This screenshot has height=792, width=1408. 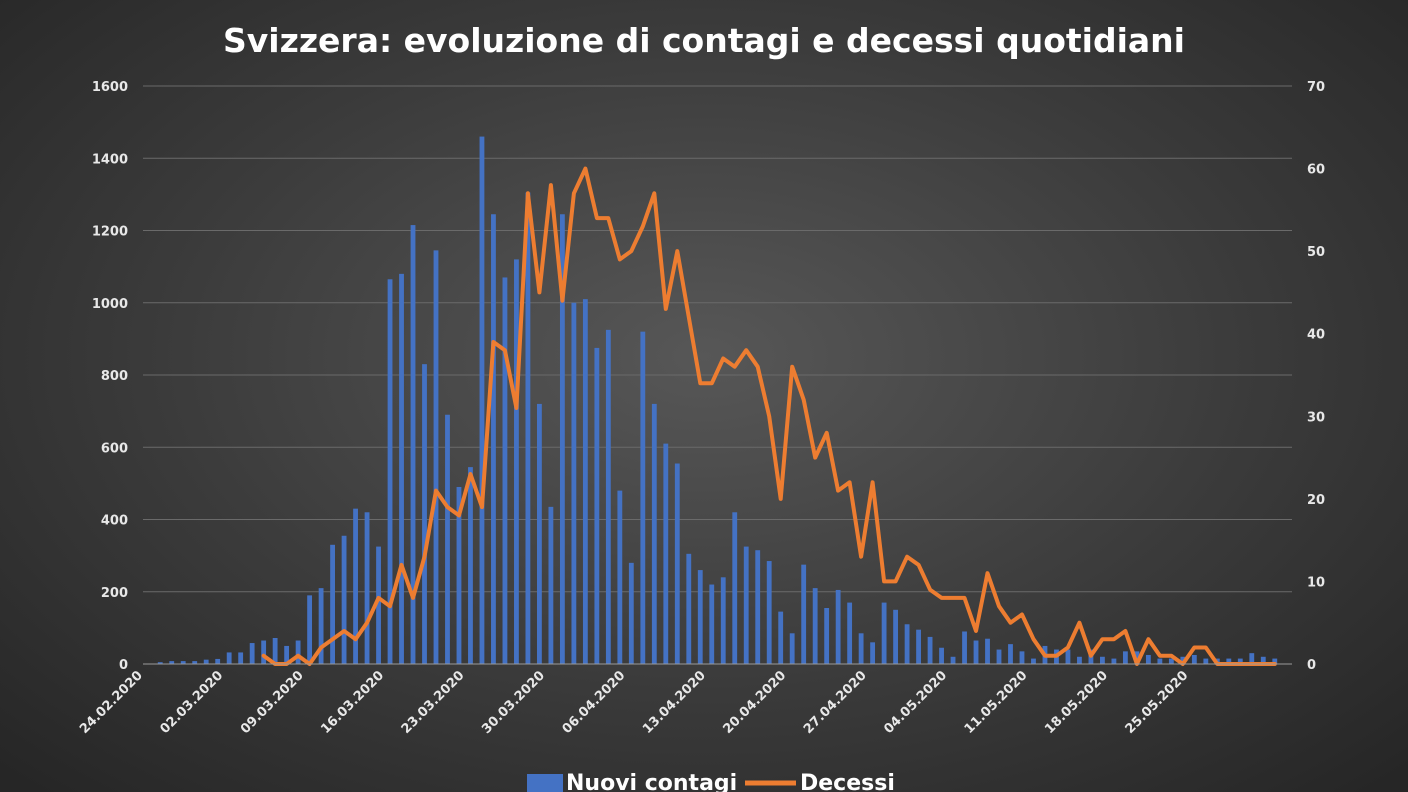 What do you see at coordinates (674, 702) in the screenshot?
I see `x-tick-7: 13.04.2020` at bounding box center [674, 702].